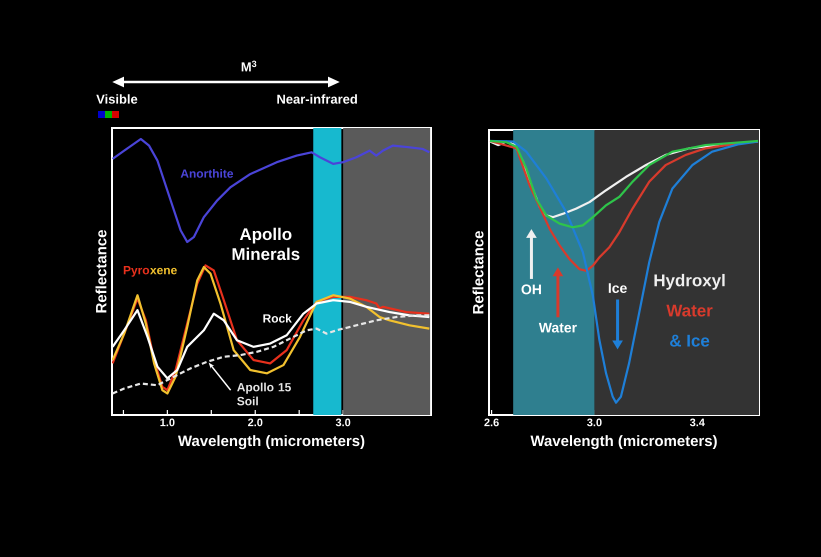  I want to click on series-label: xene, so click(163, 271).